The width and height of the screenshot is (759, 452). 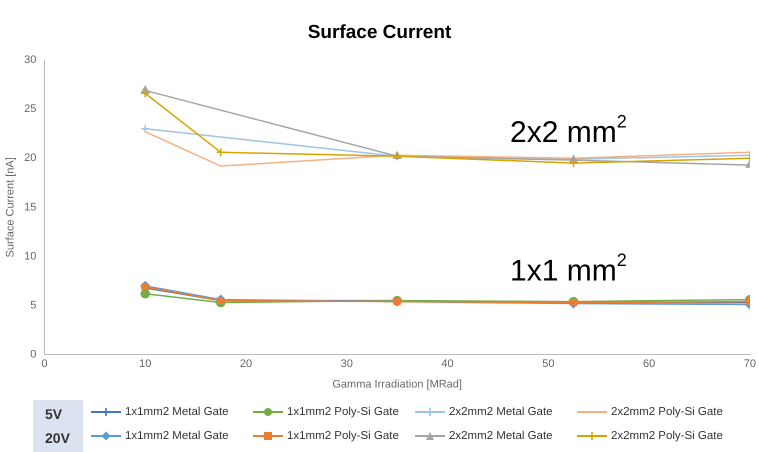 What do you see at coordinates (649, 364) in the screenshot?
I see `x-tick-label: 60` at bounding box center [649, 364].